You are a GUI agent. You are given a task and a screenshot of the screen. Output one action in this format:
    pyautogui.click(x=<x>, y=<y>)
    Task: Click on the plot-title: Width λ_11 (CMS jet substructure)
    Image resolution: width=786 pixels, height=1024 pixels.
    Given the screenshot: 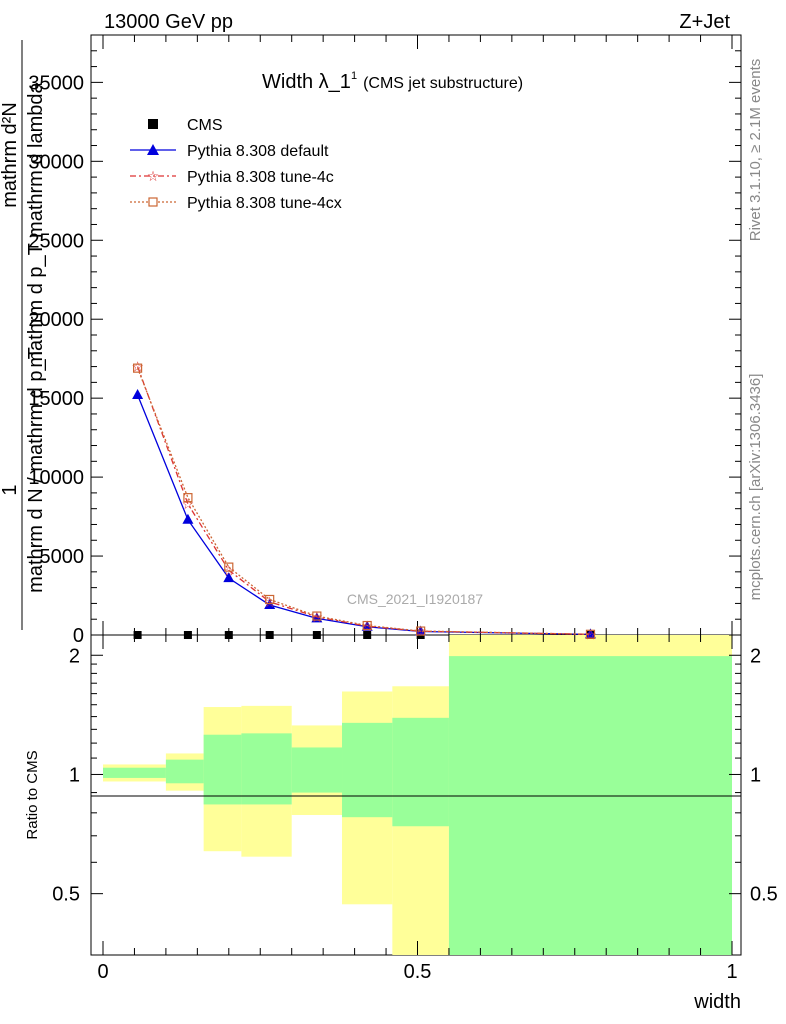 What is the action you would take?
    pyautogui.click(x=392, y=81)
    